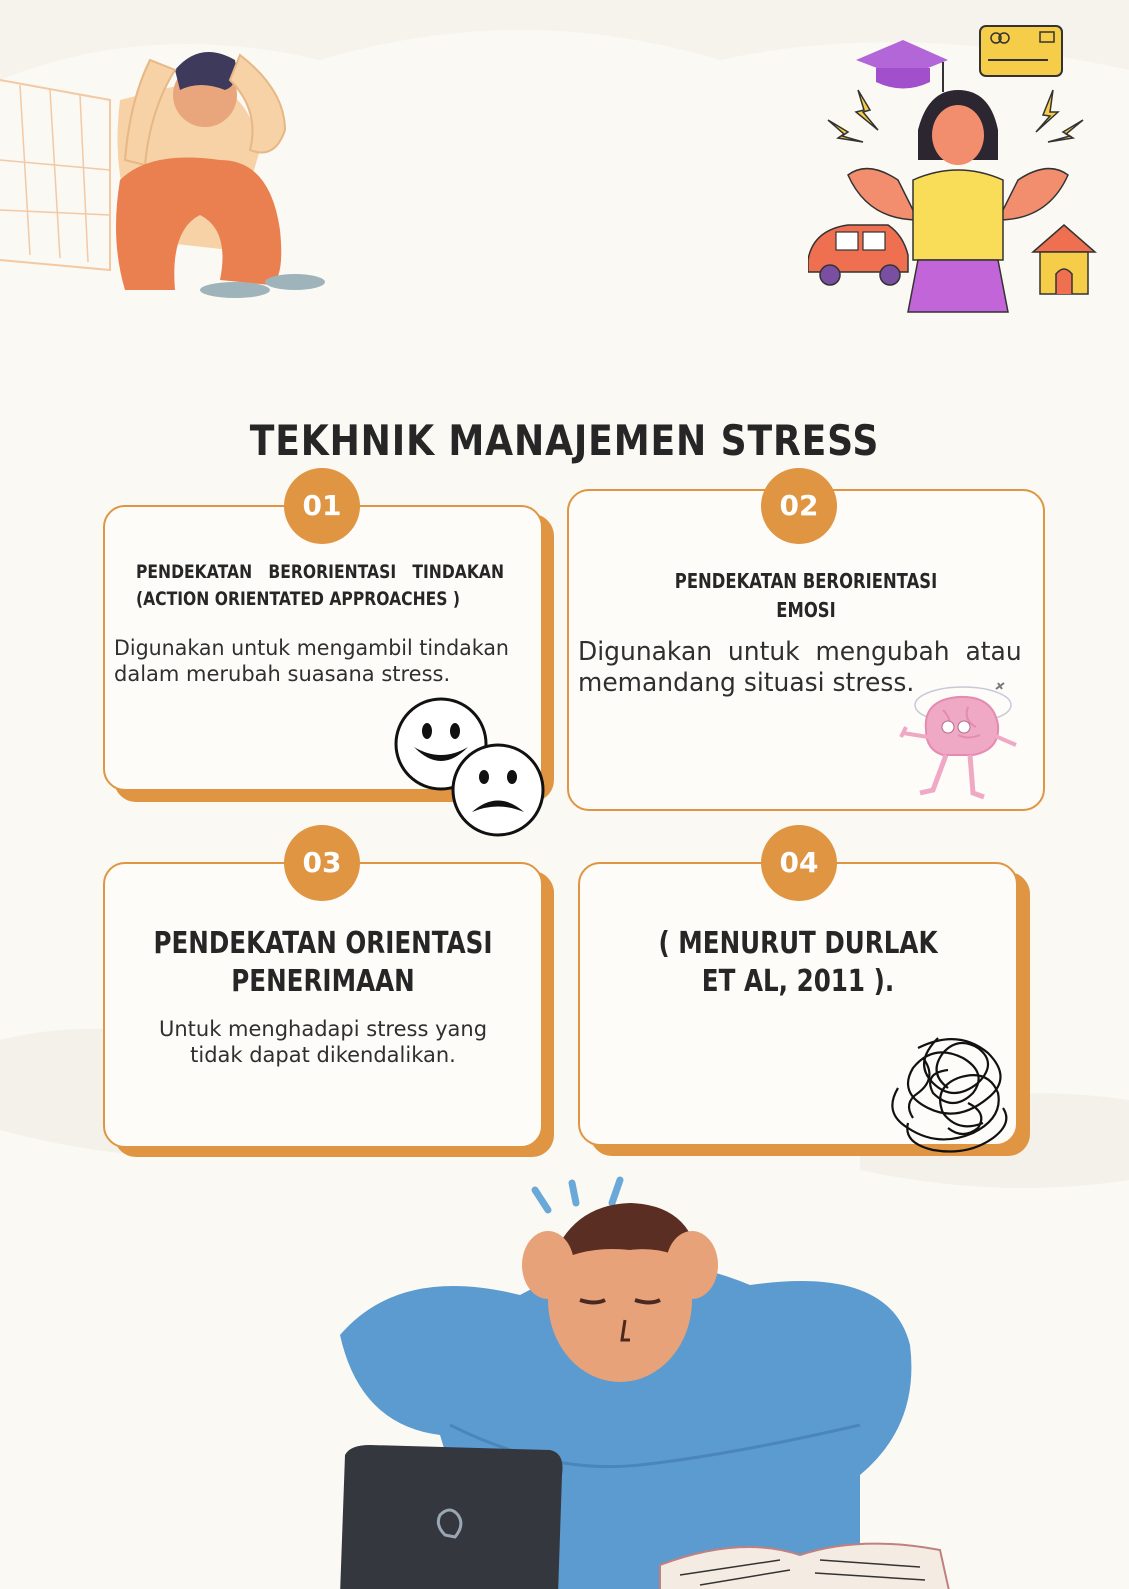  Describe the element at coordinates (800, 652) in the screenshot. I see `card-2-body-line1: Digunakan untuk mengubah atau` at that location.